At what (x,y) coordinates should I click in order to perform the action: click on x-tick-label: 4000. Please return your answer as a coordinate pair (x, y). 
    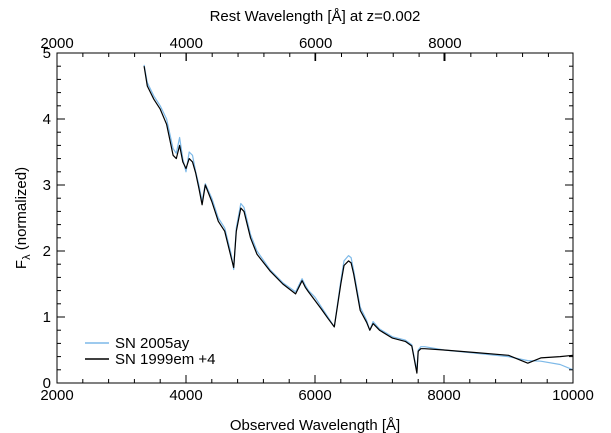
    Looking at the image, I should click on (185, 395).